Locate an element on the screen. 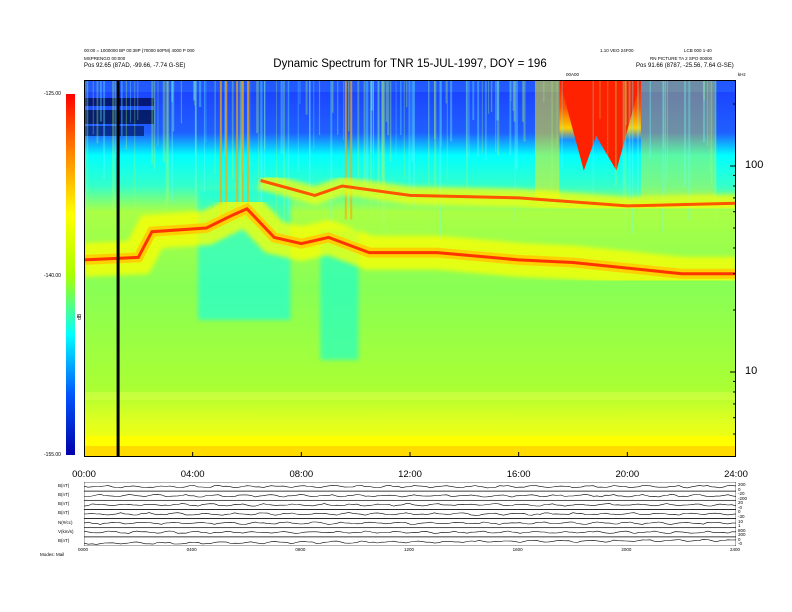 The width and height of the screenshot is (792, 612). y-tick-label: 10 is located at coordinates (751, 371).